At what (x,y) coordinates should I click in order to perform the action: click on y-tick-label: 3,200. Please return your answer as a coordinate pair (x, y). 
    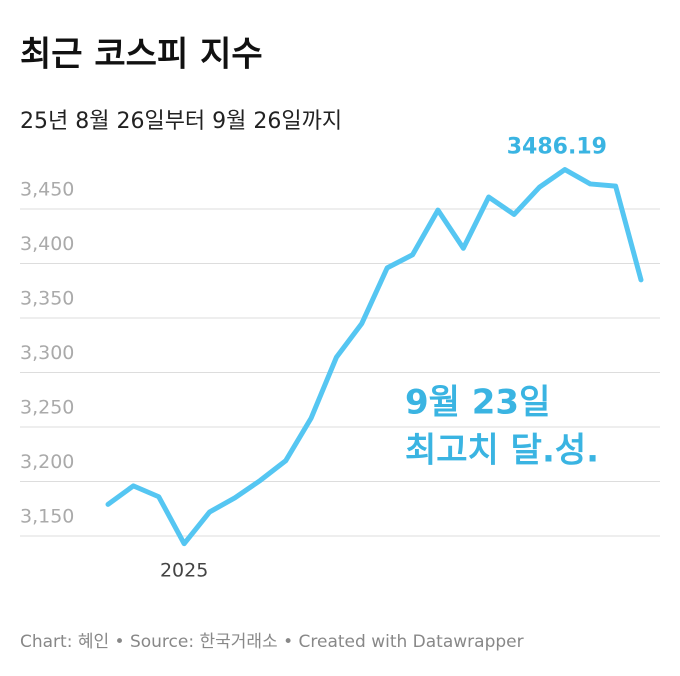
    Looking at the image, I should click on (47, 462).